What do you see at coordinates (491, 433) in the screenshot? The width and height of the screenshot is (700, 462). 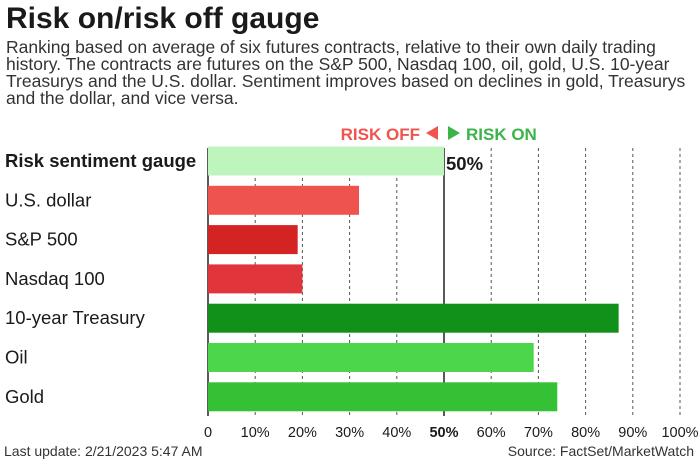 I see `x-tick-label: 60%` at bounding box center [491, 433].